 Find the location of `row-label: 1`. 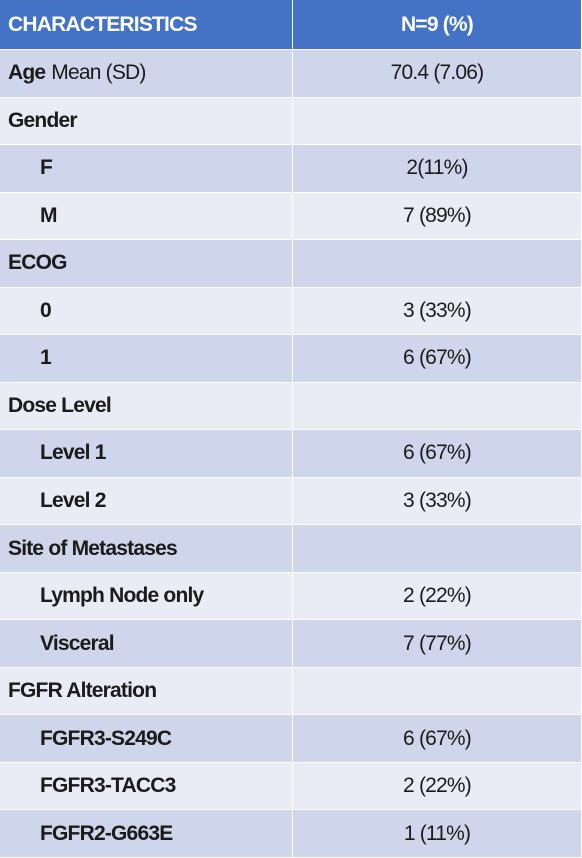

row-label: 1 is located at coordinates (46, 358).